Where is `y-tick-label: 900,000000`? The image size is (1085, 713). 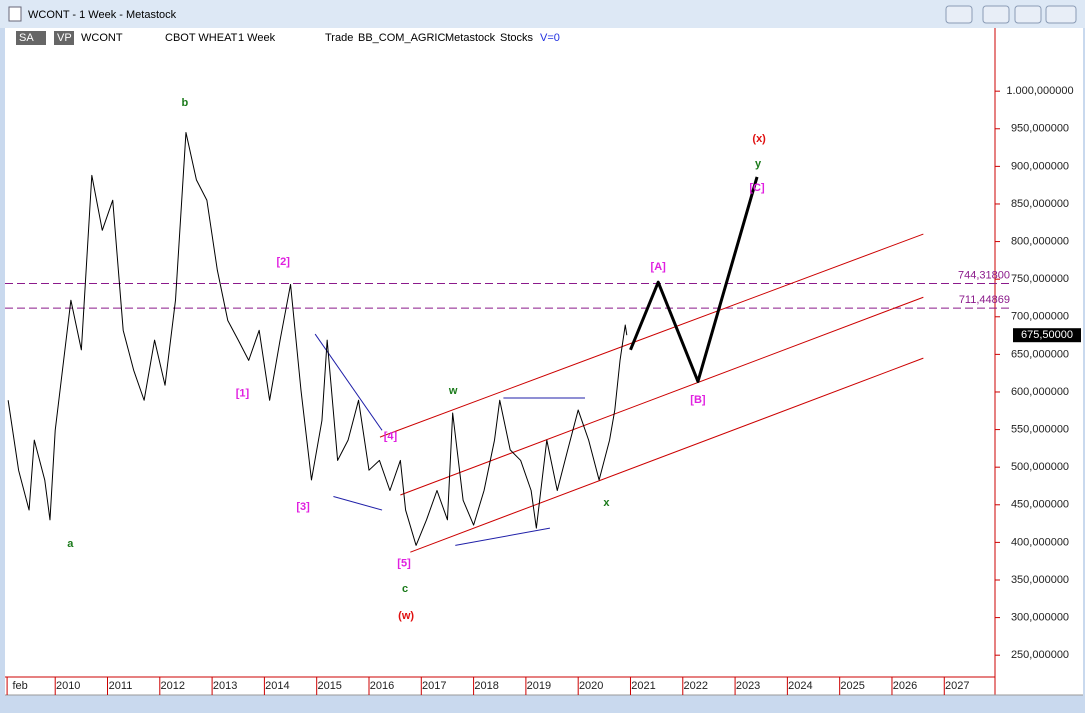 y-tick-label: 900,000000 is located at coordinates (1040, 166).